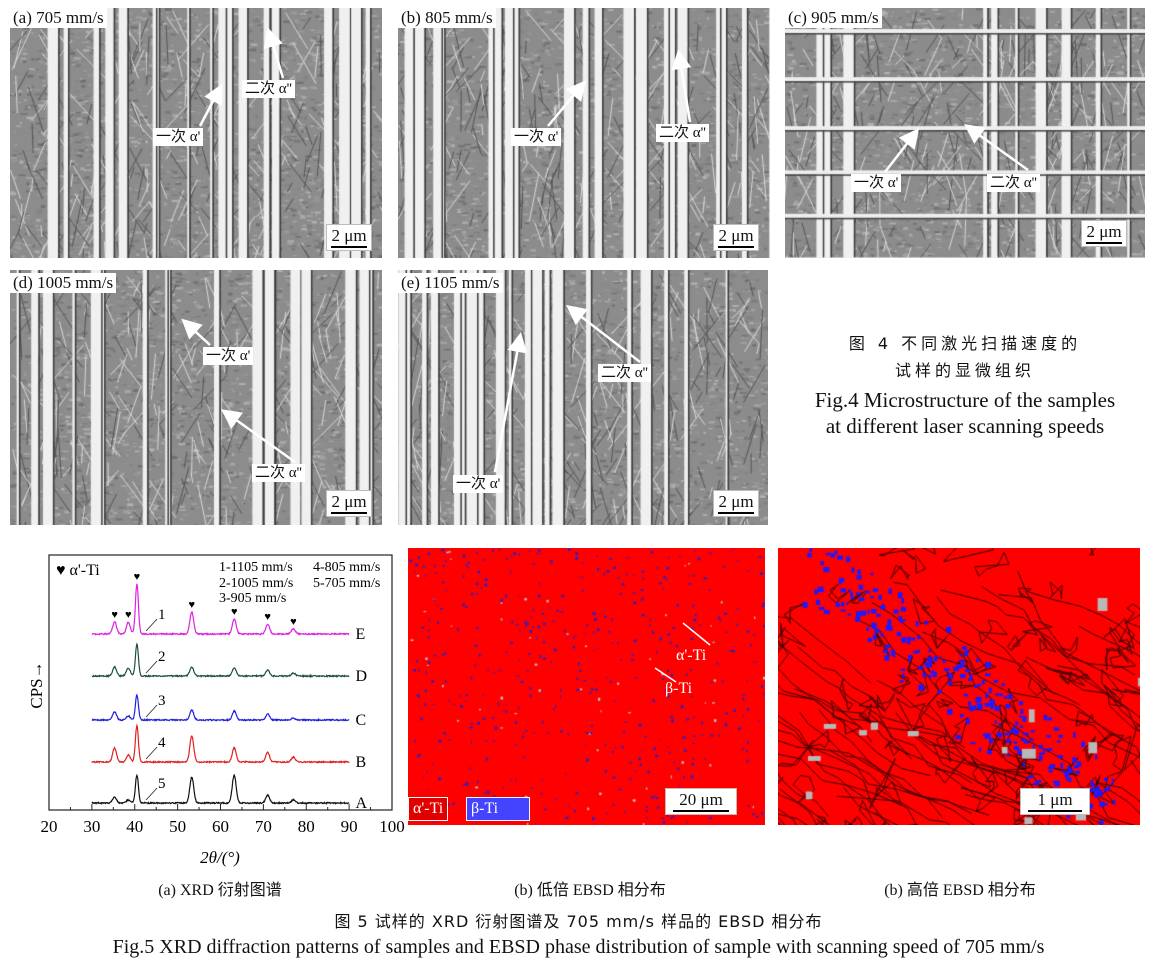 This screenshot has width=1157, height=970. I want to click on micrograph-d, so click(196, 397).